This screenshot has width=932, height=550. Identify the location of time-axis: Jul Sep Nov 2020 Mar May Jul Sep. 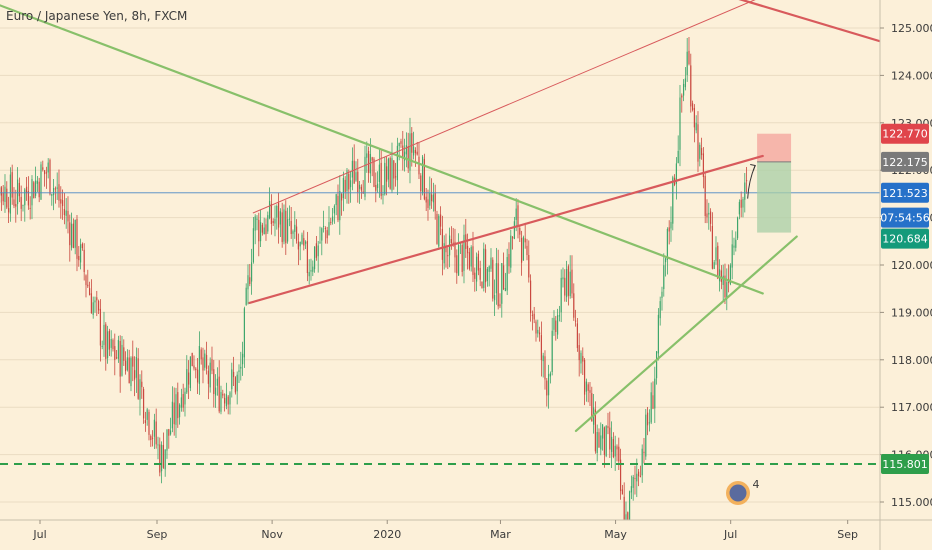
(445, 530).